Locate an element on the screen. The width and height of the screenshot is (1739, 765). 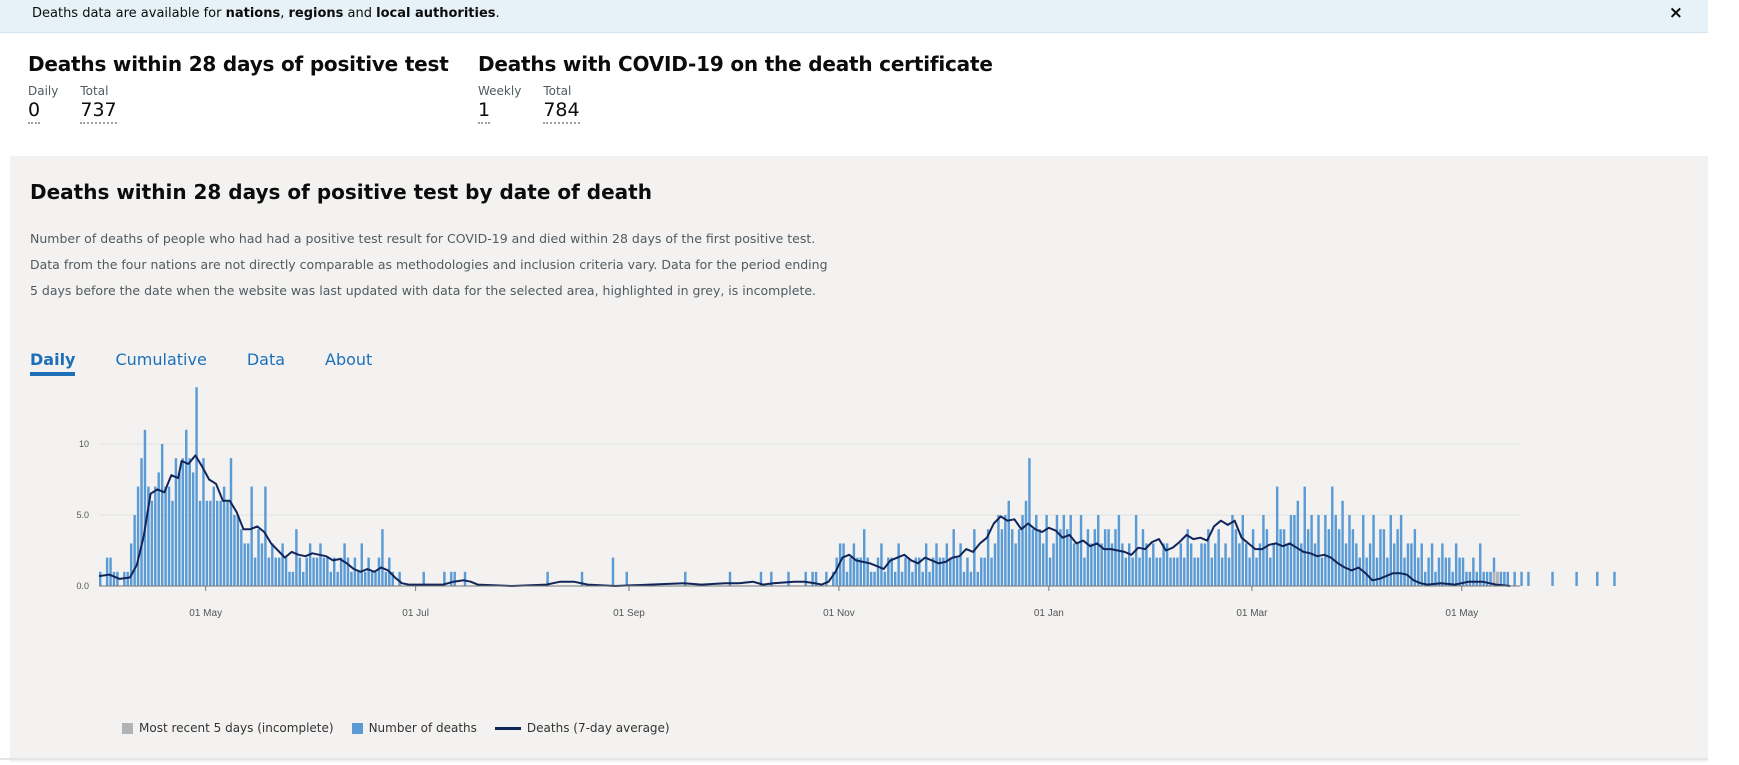
y-tick-label: 5.0 is located at coordinates (82, 515).